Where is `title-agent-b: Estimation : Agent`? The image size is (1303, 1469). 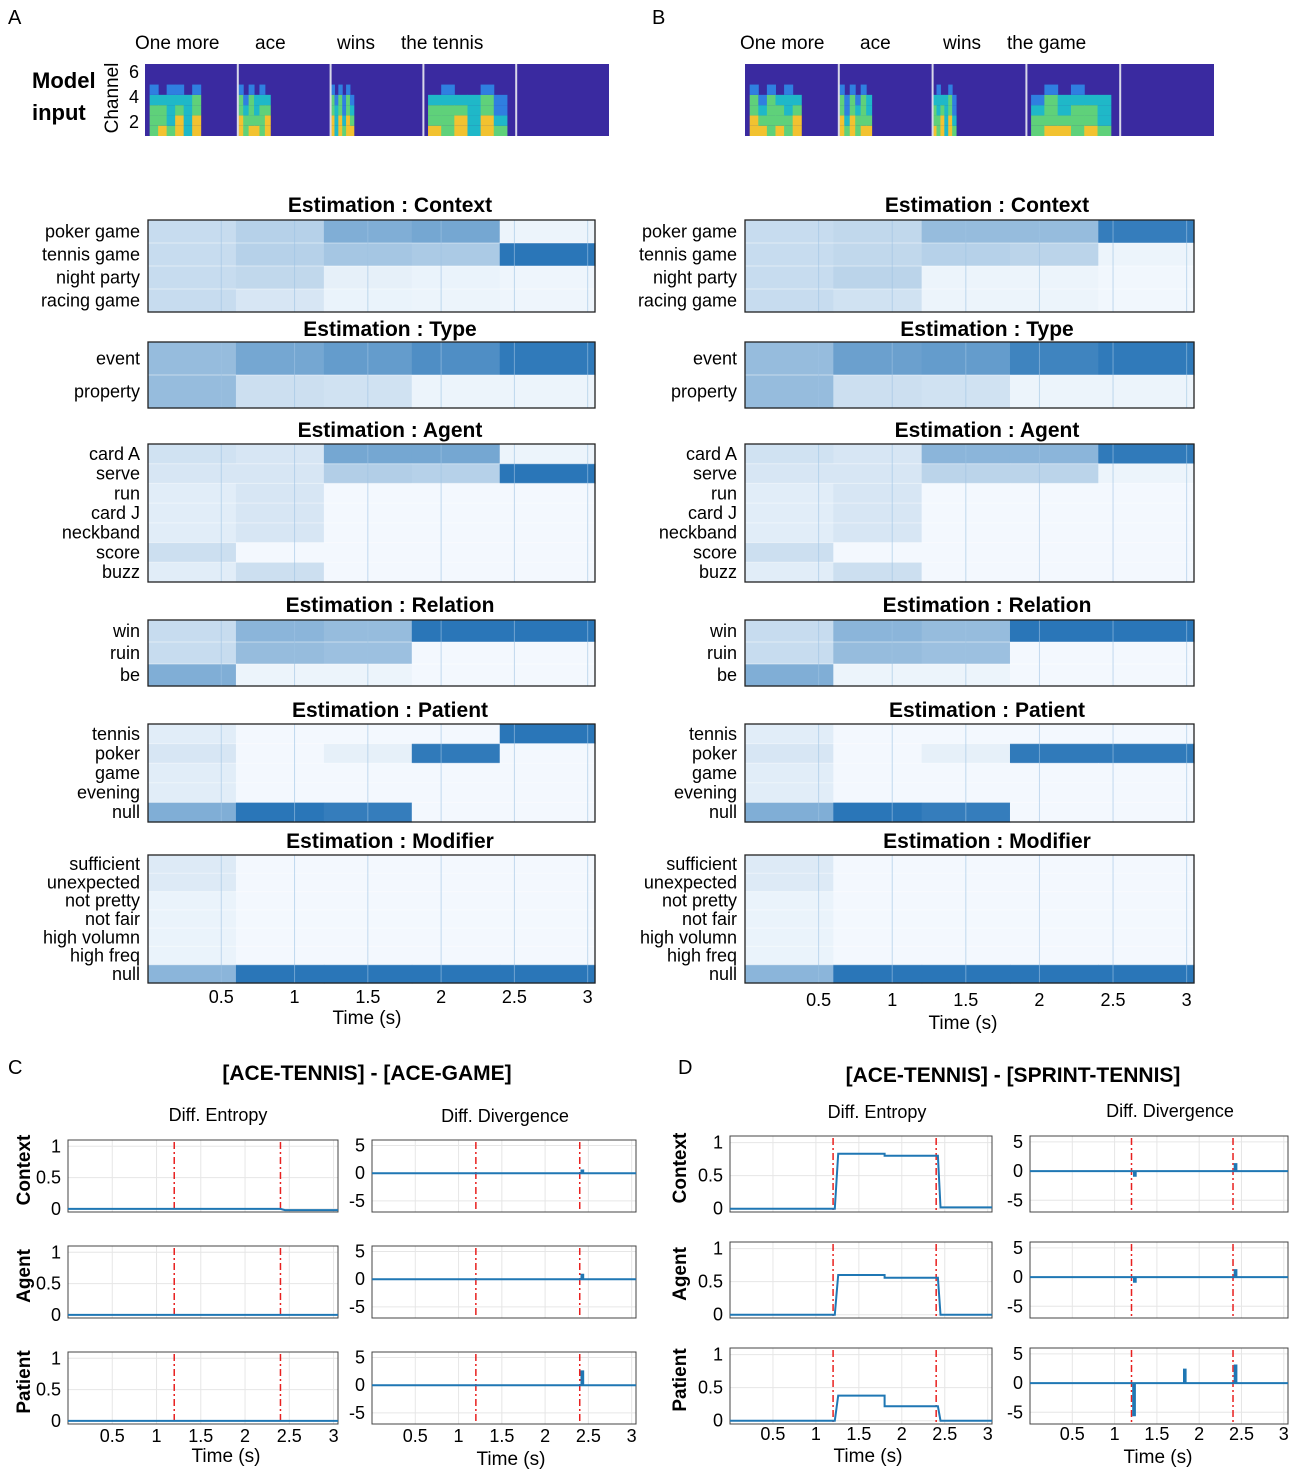
title-agent-b: Estimation : Agent is located at coordinates (987, 430).